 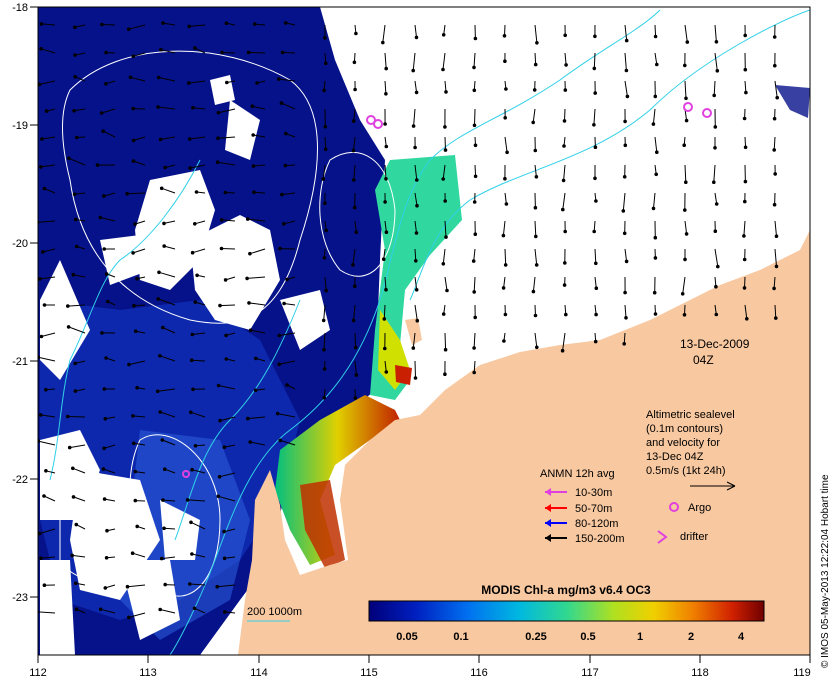 I want to click on colorbar-gradient, so click(x=566, y=611).